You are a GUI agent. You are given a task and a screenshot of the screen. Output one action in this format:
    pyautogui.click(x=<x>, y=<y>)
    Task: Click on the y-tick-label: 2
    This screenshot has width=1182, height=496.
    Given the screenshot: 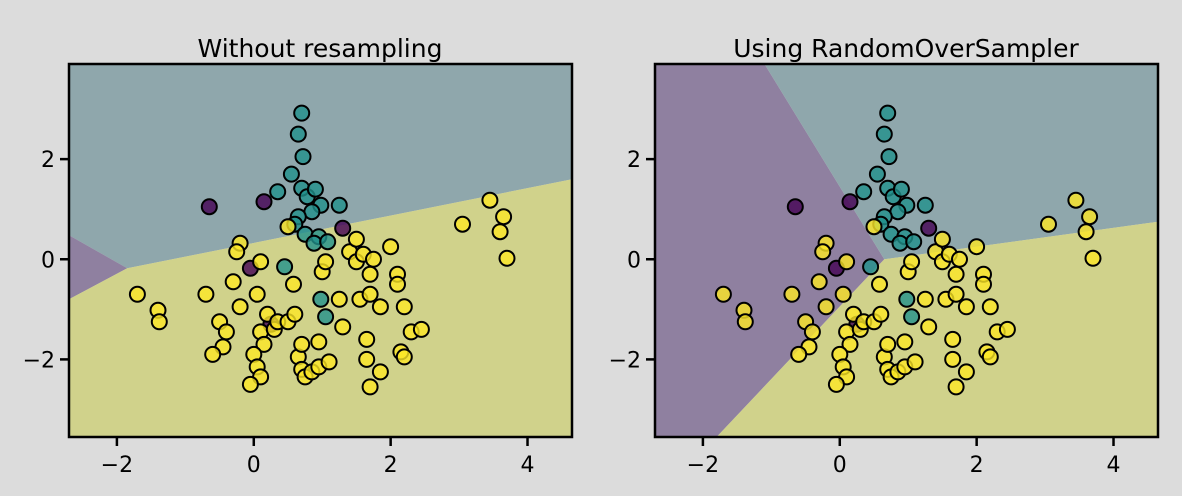 What is the action you would take?
    pyautogui.click(x=634, y=160)
    